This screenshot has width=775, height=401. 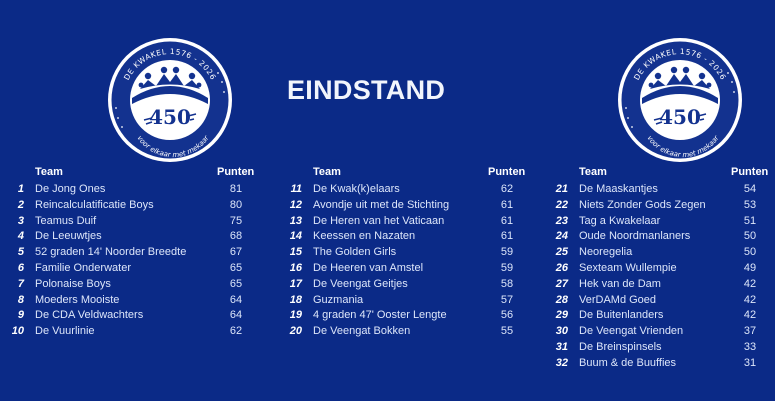 I want to click on team-name: De Kwak(k)elaars, so click(x=356, y=189).